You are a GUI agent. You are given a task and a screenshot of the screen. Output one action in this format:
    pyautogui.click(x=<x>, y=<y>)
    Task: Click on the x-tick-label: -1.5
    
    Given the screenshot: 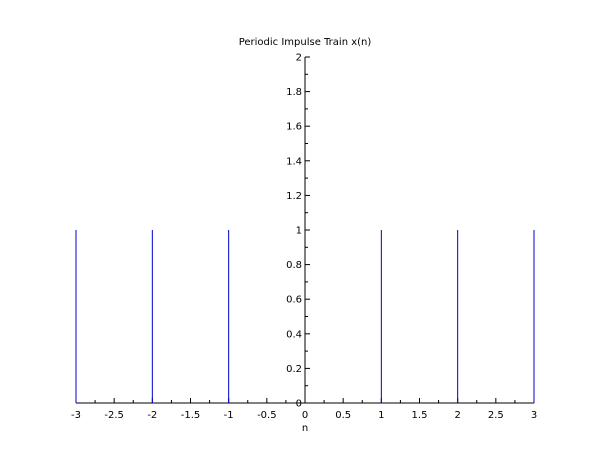 What is the action you would take?
    pyautogui.click(x=191, y=415)
    